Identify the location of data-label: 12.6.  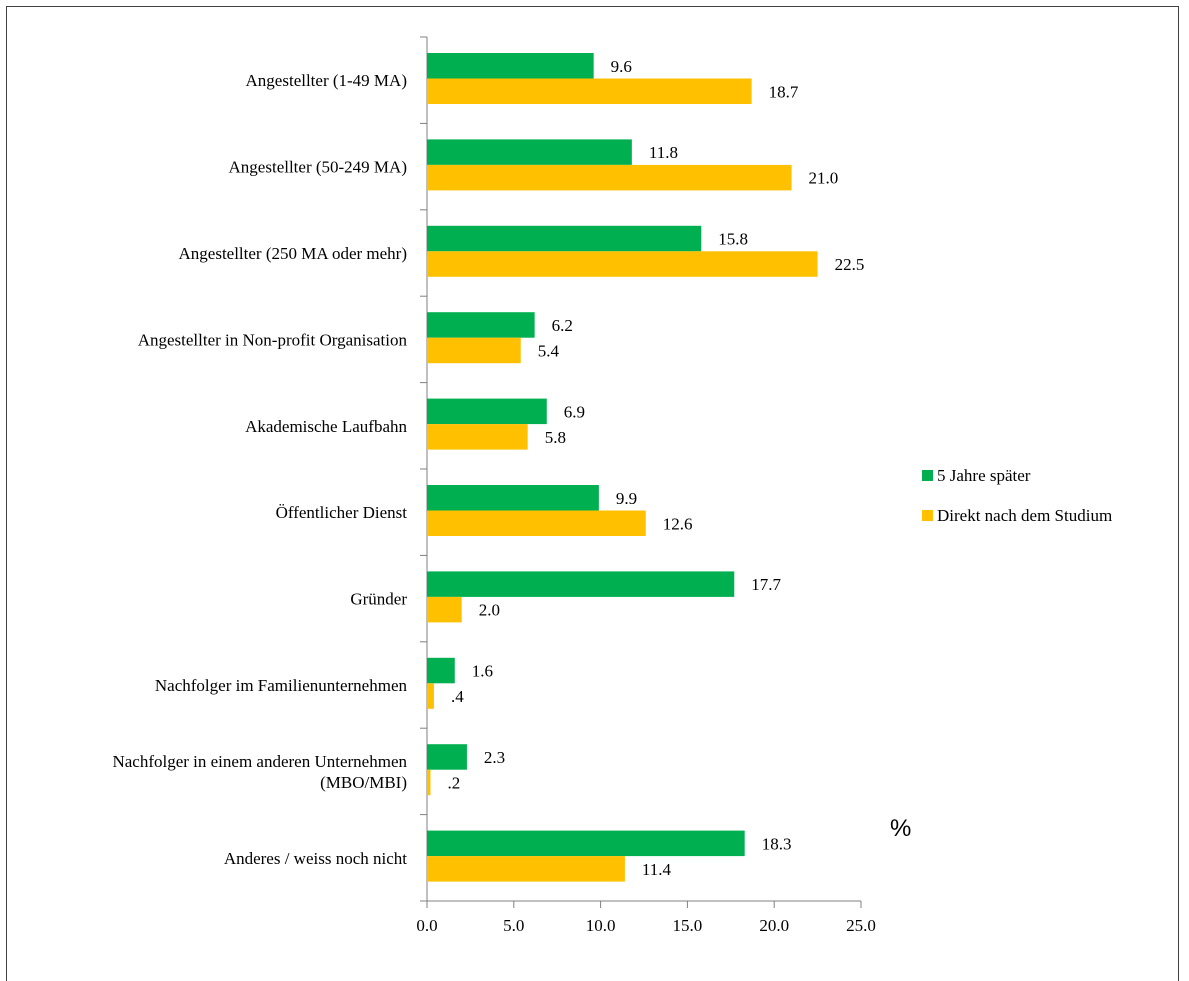
(678, 523).